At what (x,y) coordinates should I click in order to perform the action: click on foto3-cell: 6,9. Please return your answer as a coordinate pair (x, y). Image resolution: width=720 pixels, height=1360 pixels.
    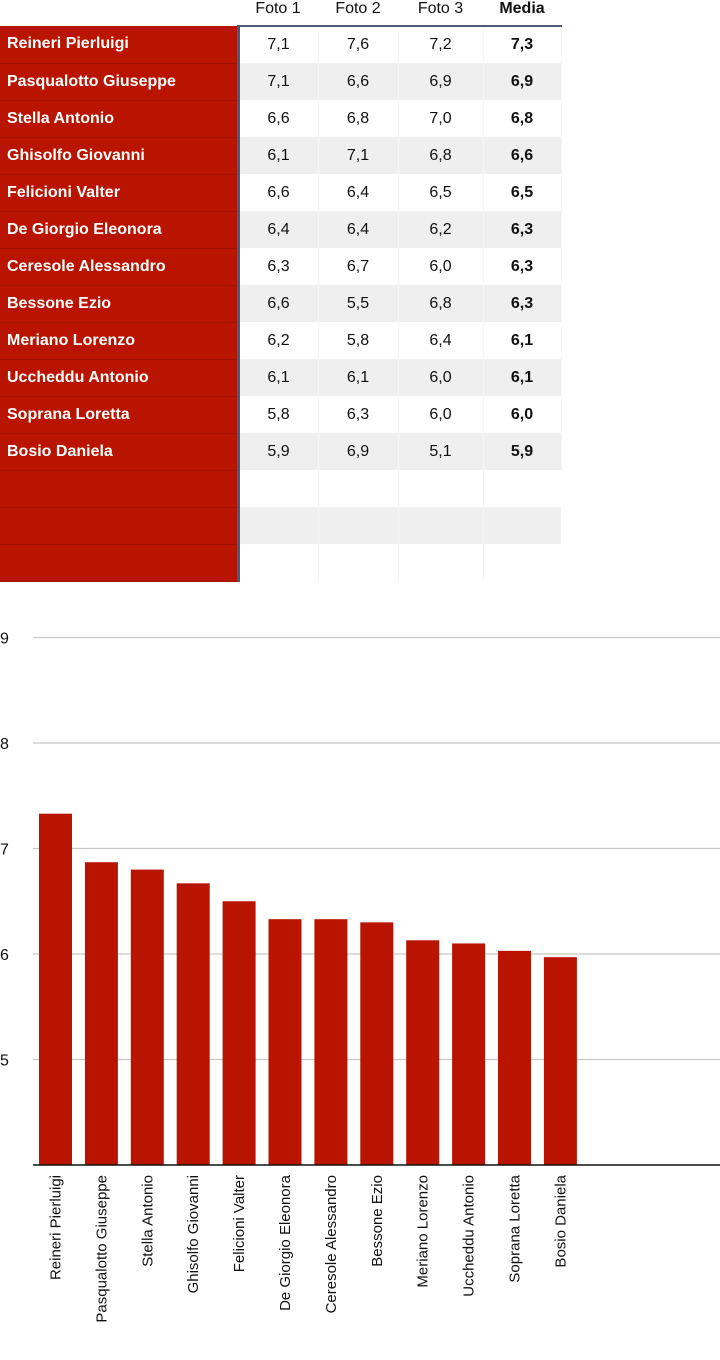
    Looking at the image, I should click on (441, 81).